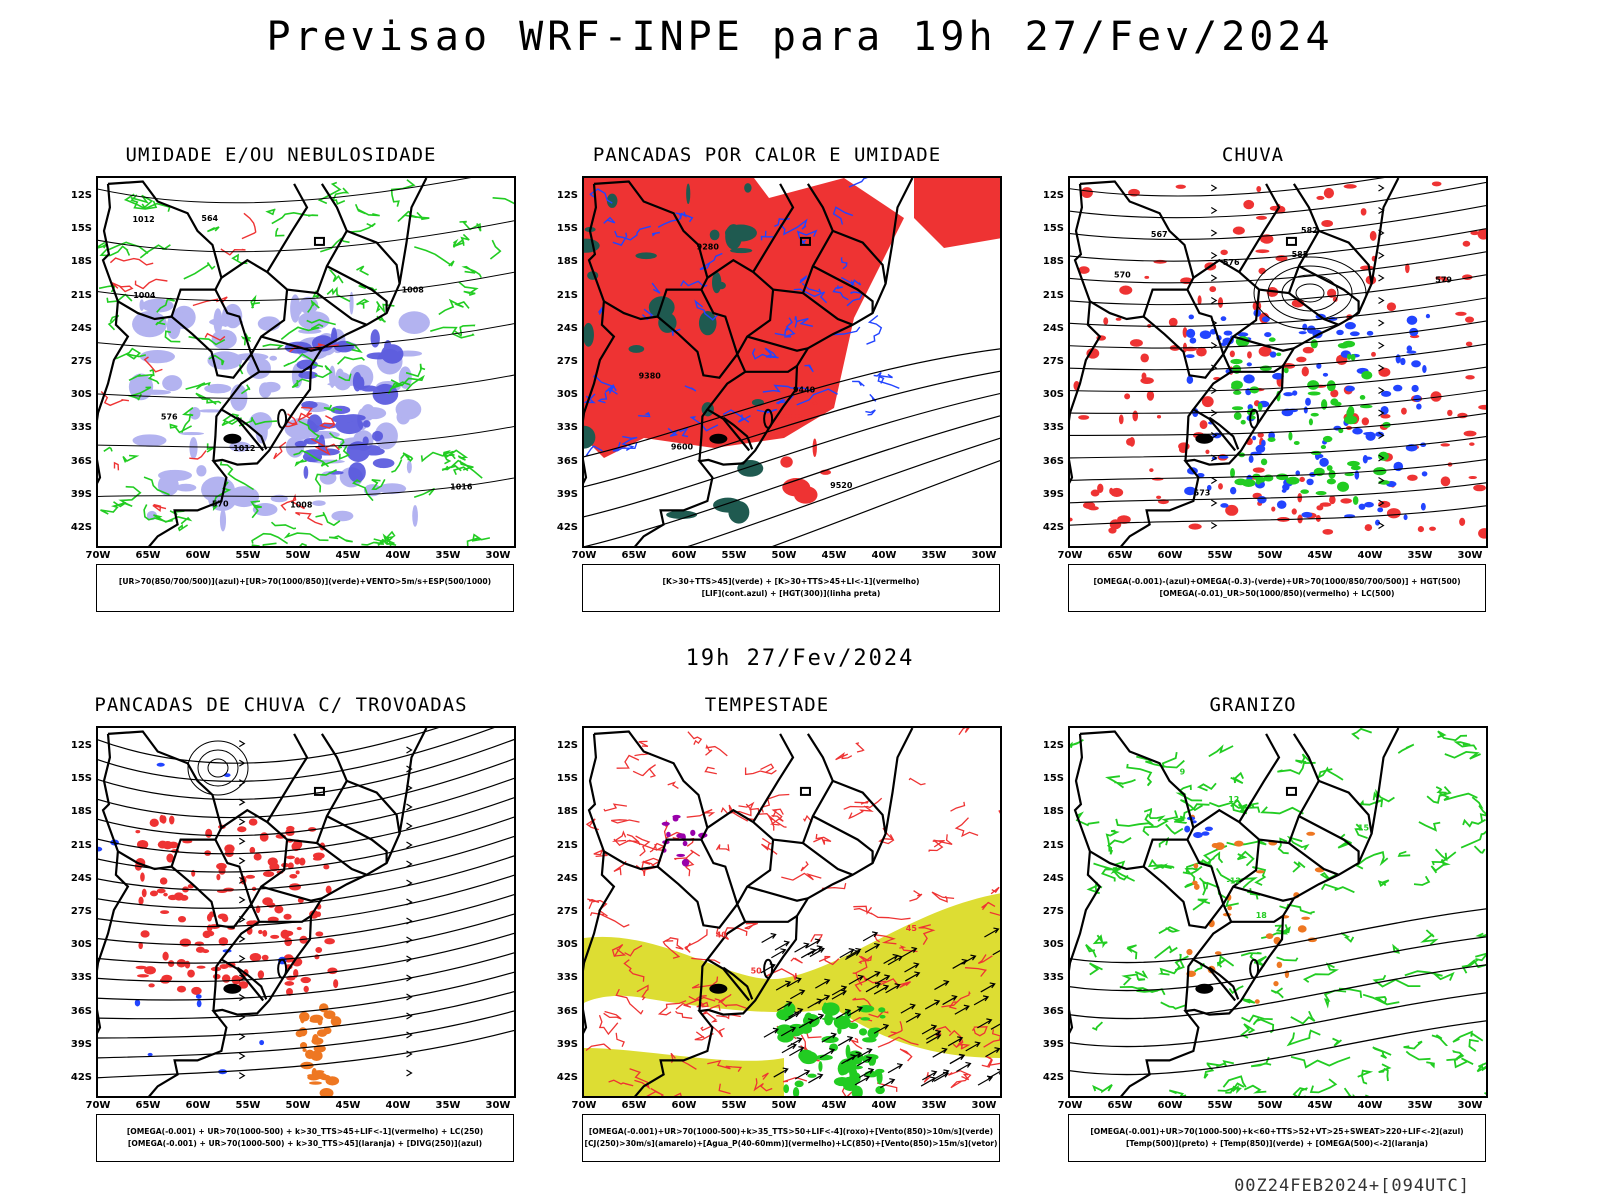 This screenshot has width=1600, height=1200. I want to click on contour-label: 564, so click(209, 218).